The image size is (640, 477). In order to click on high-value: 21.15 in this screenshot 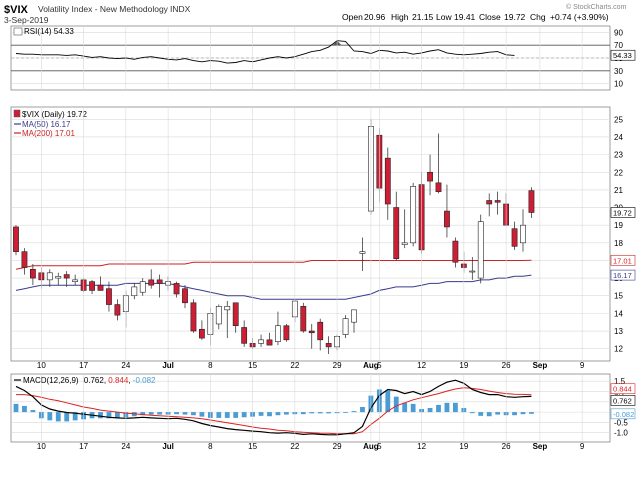, I will do `click(423, 17)`.